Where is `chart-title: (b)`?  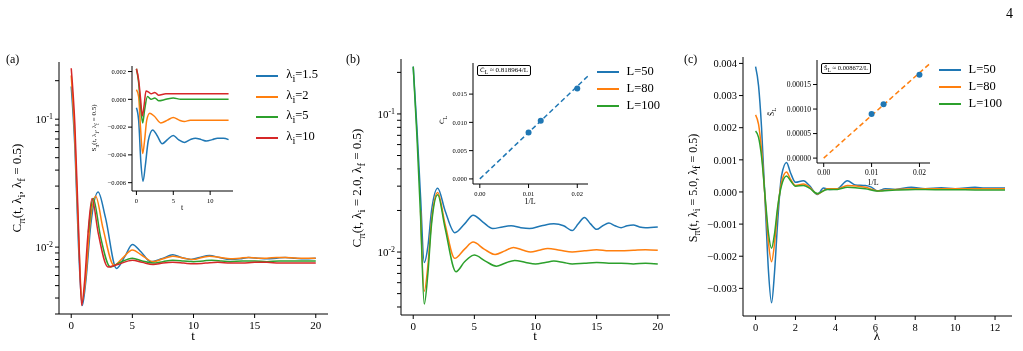
chart-title: (b) is located at coordinates (353, 59).